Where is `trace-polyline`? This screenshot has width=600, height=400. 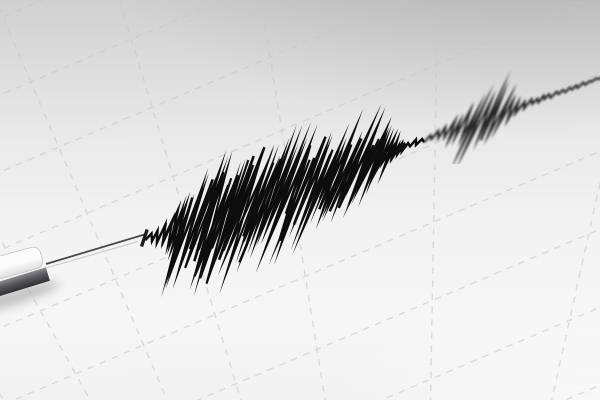 trace-polyline is located at coordinates (511, 120).